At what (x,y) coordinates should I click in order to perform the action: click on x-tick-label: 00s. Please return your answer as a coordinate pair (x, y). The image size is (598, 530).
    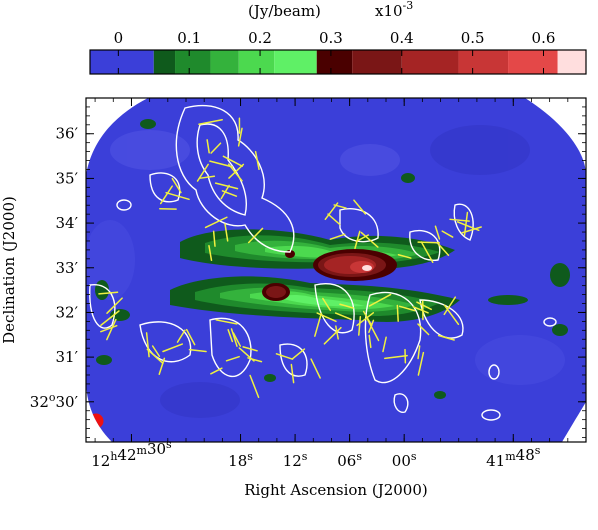
    Looking at the image, I should click on (404, 460).